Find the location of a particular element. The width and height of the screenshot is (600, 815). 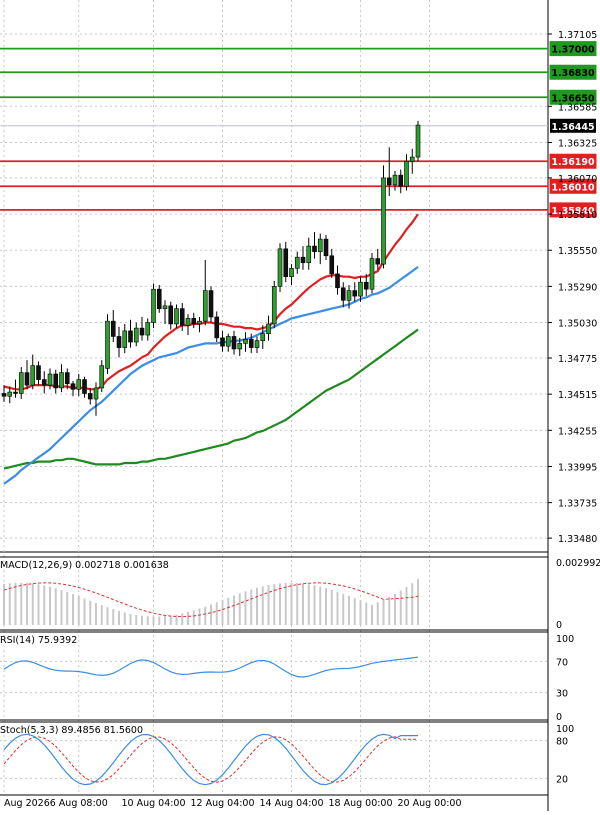

price-tick-label: 1.35550 is located at coordinates (577, 251).